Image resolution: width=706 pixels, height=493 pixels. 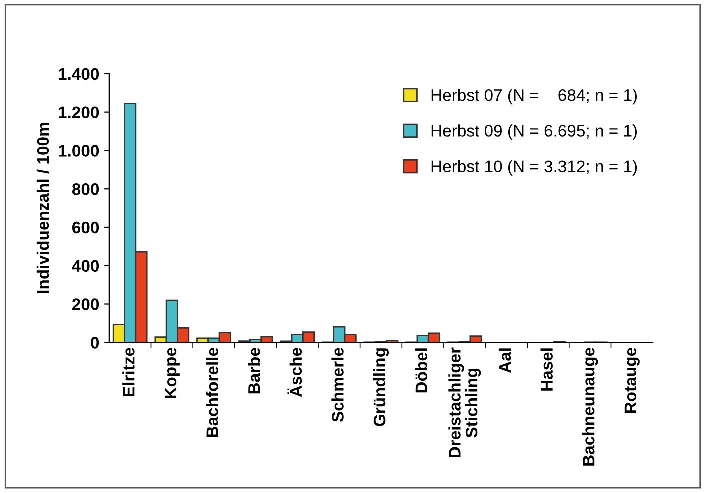 I want to click on y-tick-label: 0, so click(x=95, y=343).